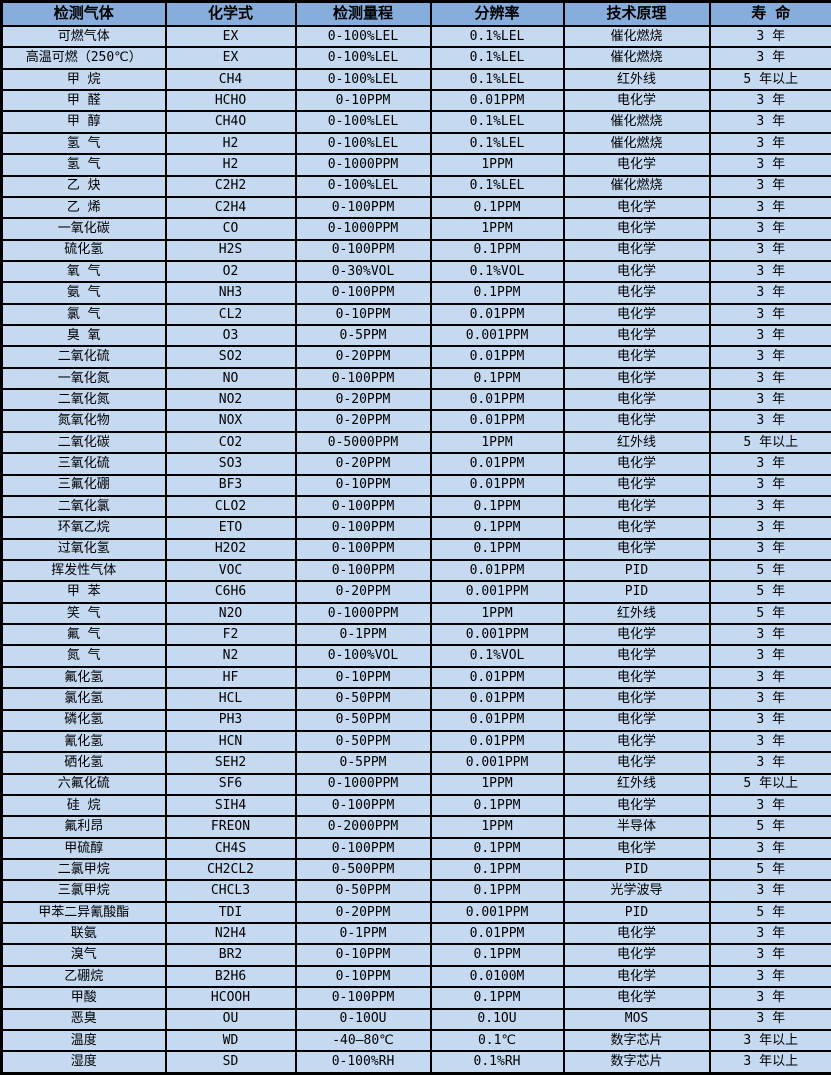 The image size is (831, 1075). I want to click on cell-chemical-formula: HCOOH, so click(230, 998).